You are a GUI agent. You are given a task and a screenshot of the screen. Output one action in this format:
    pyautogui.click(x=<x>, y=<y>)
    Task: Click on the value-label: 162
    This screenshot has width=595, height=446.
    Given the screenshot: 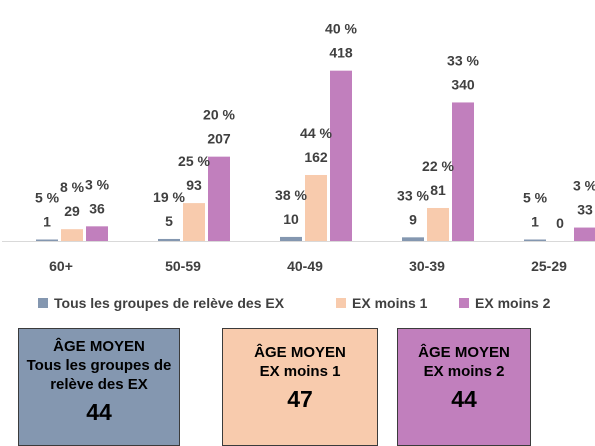 What is the action you would take?
    pyautogui.click(x=316, y=157)
    